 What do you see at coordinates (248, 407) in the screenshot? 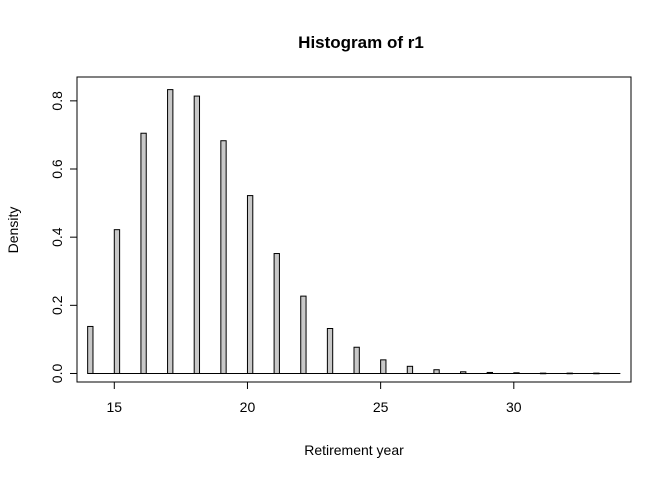
I see `x-tick-label: 20` at bounding box center [248, 407].